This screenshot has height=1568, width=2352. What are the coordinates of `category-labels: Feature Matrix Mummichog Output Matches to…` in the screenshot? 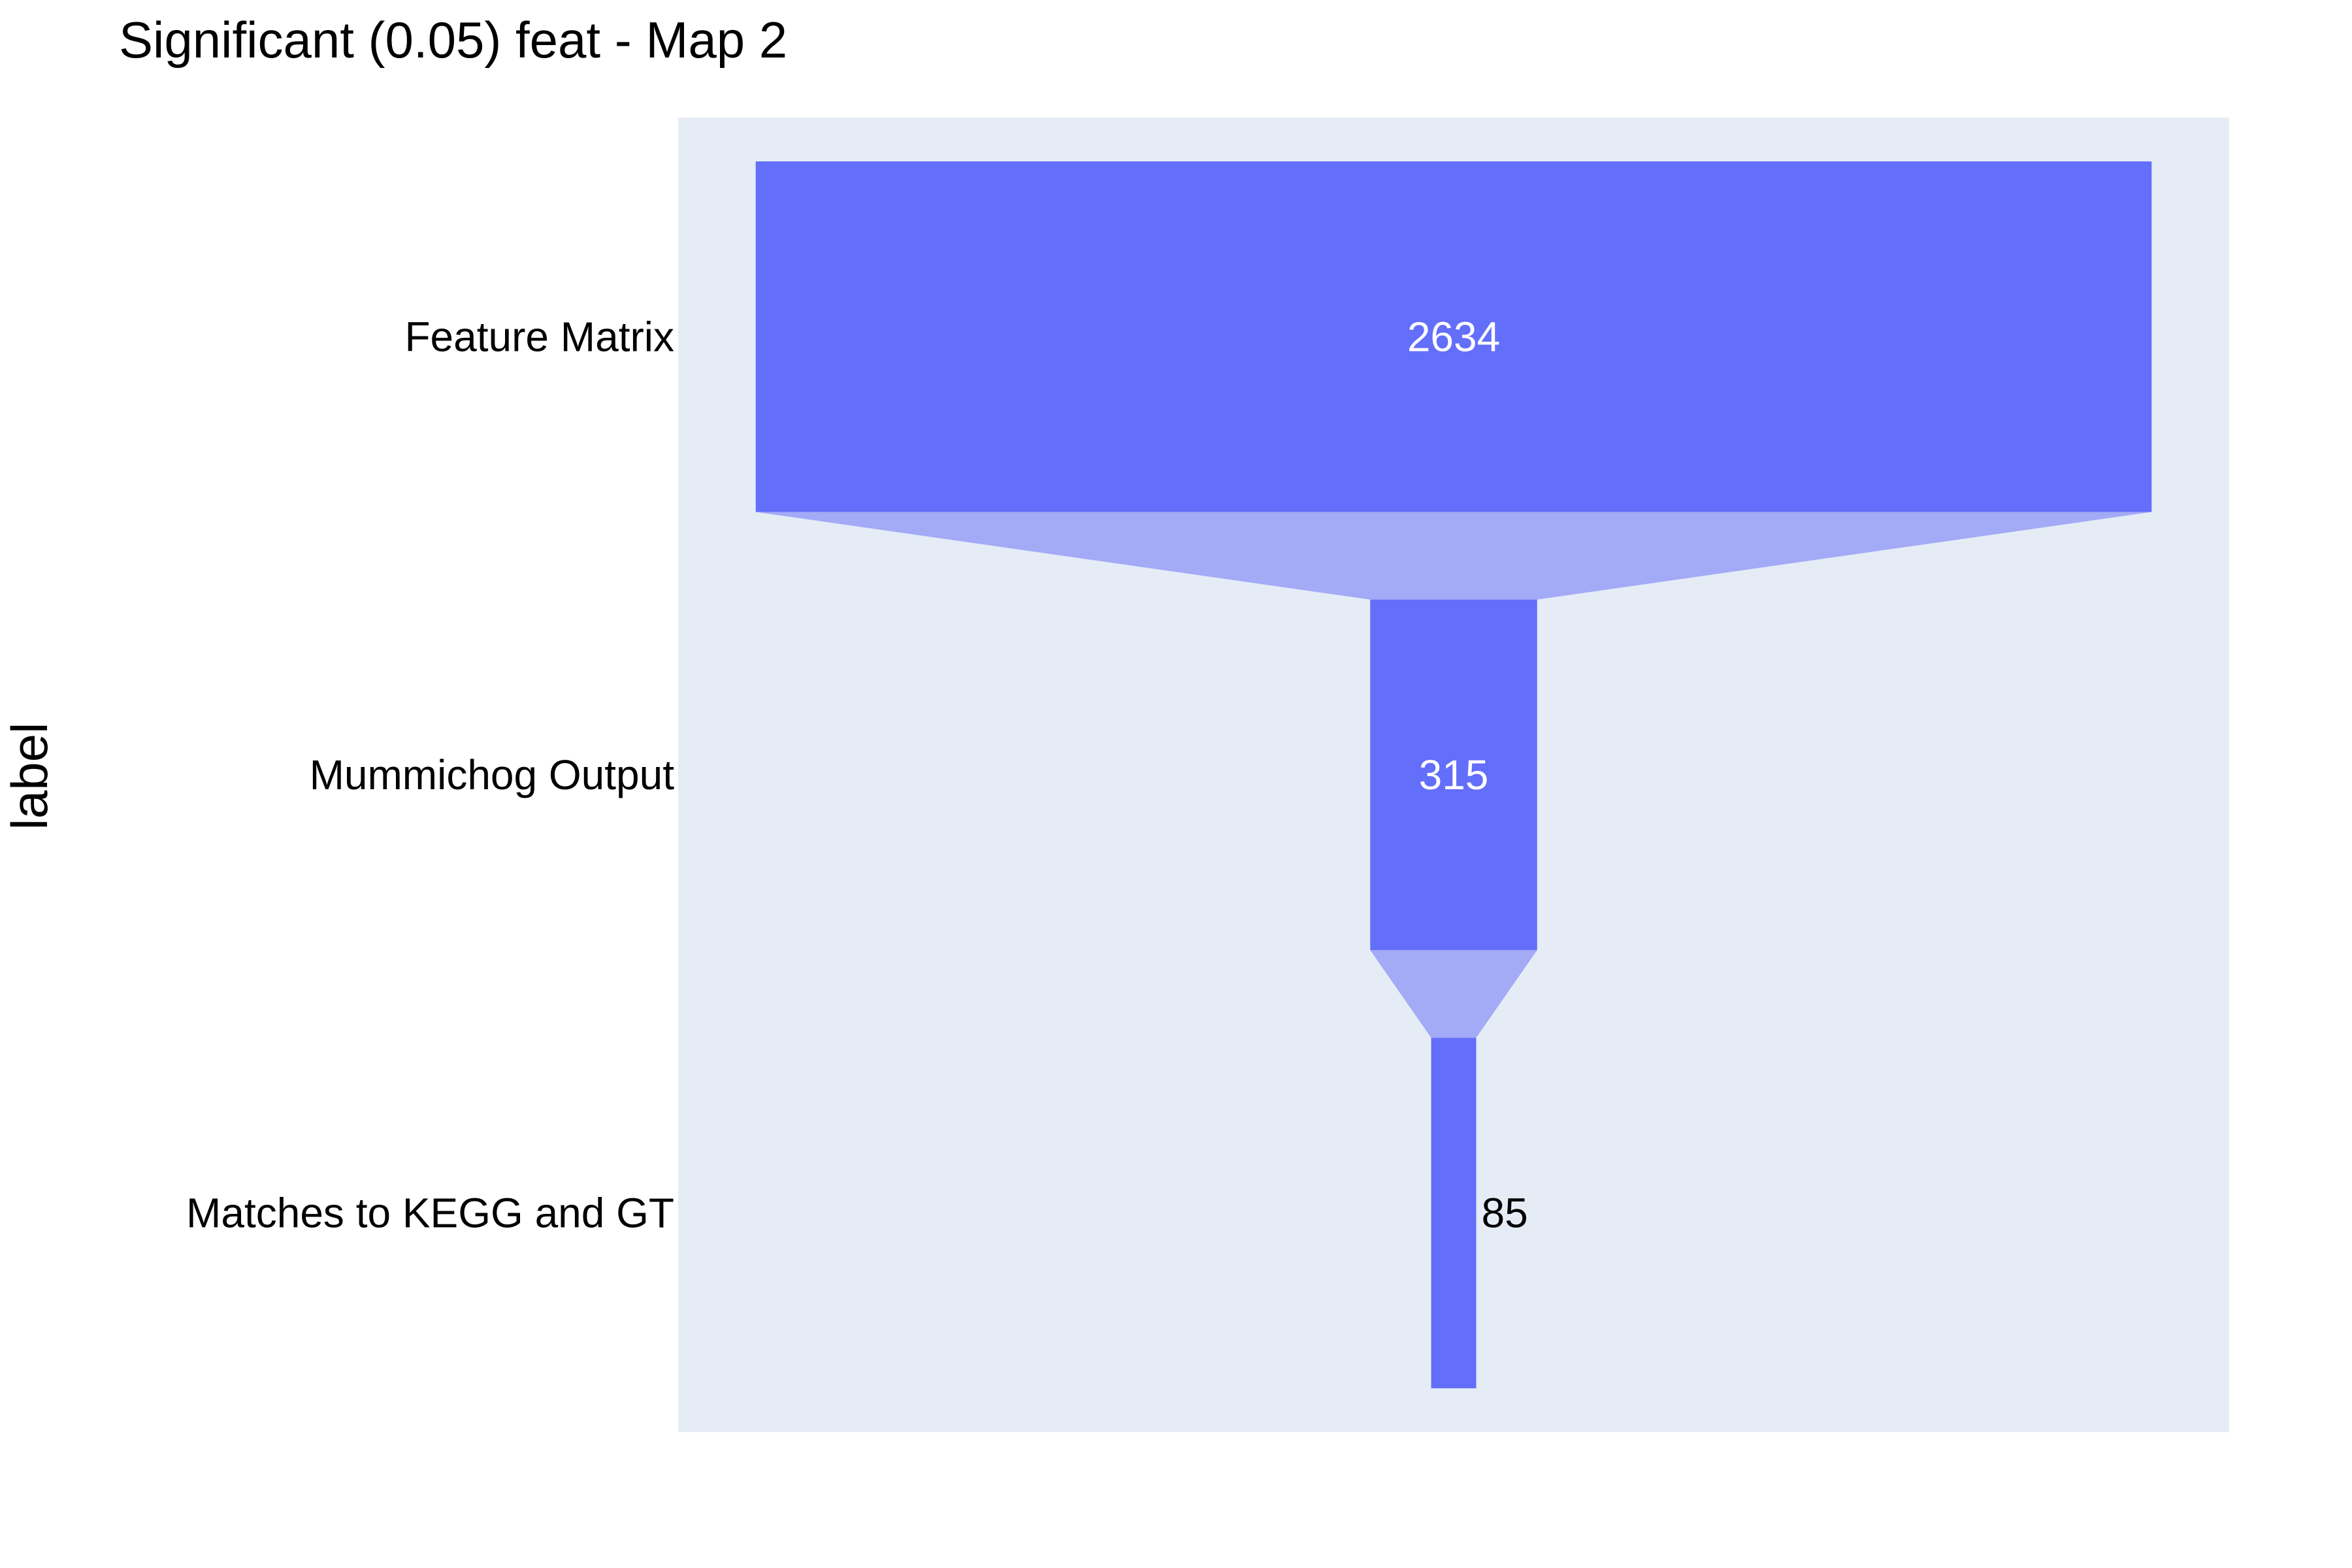 It's located at (430, 774).